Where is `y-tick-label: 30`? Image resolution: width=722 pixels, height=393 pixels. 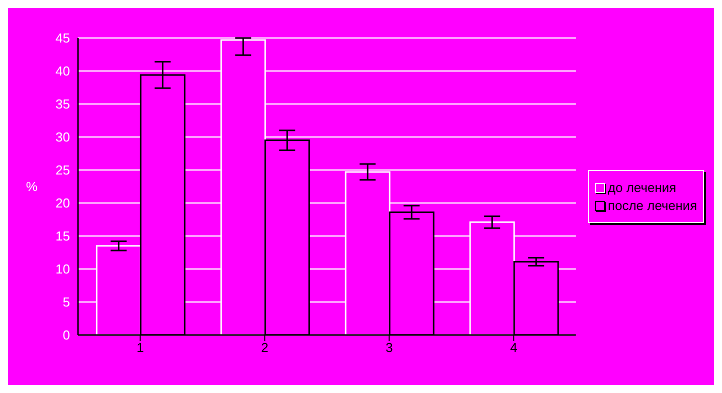
y-tick-label: 30 is located at coordinates (63, 137).